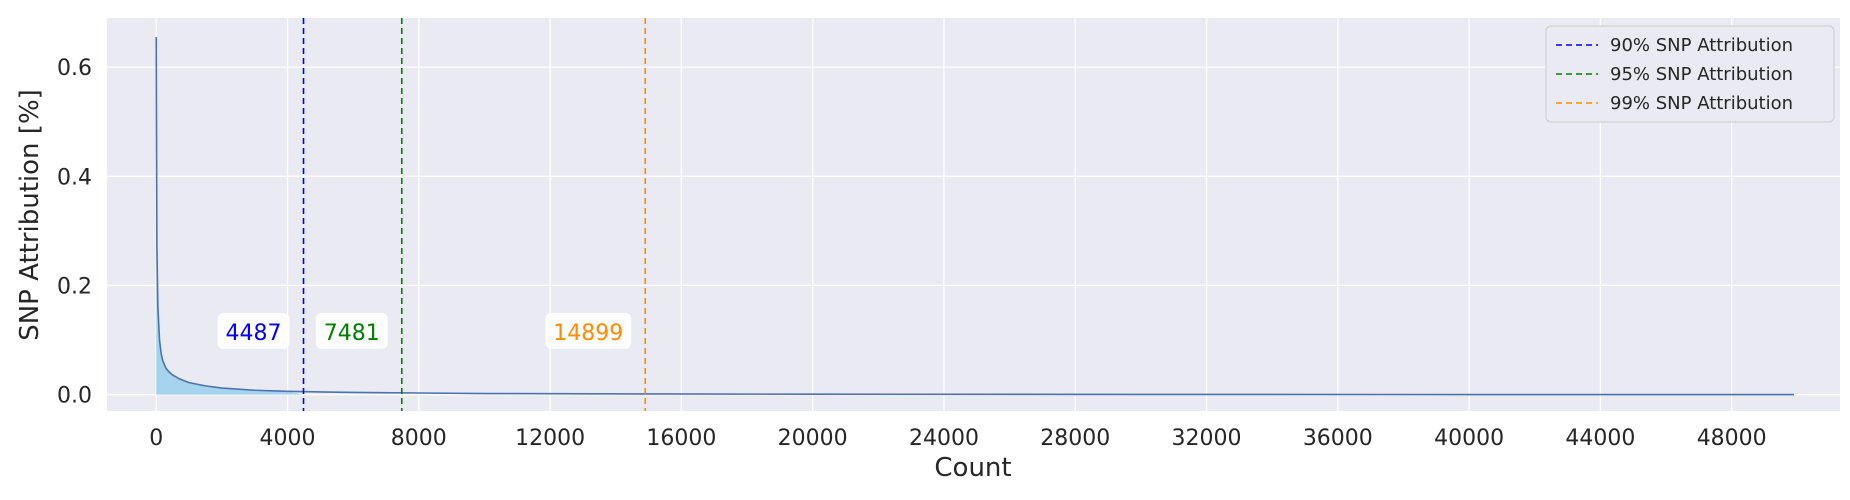 The width and height of the screenshot is (1850, 500). I want to click on x-tick-label: 24000, so click(944, 438).